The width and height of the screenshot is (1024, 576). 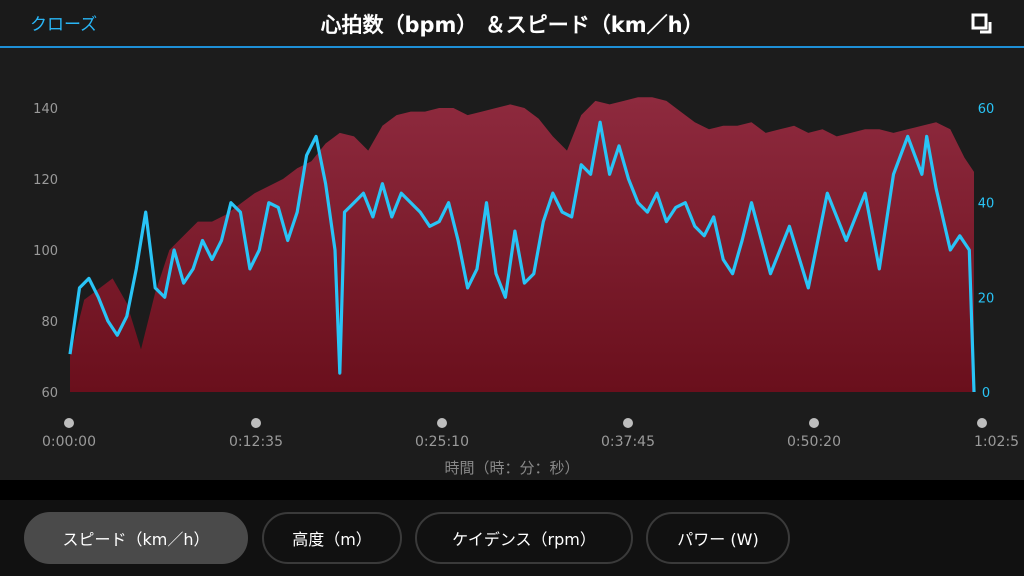 What do you see at coordinates (45, 251) in the screenshot?
I see `y-left-tick-label: 100` at bounding box center [45, 251].